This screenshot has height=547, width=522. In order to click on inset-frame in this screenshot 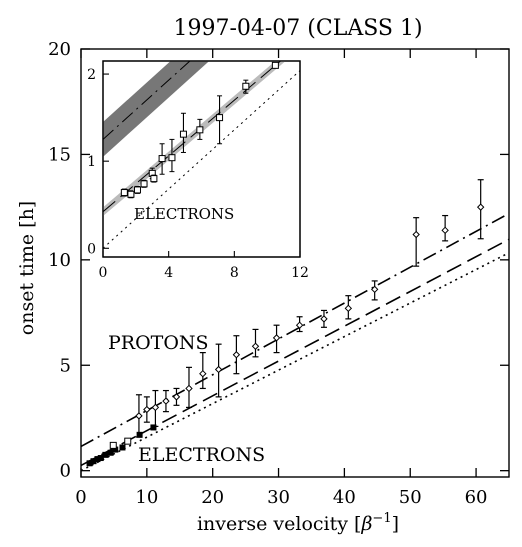, I will do `click(201, 159)`.